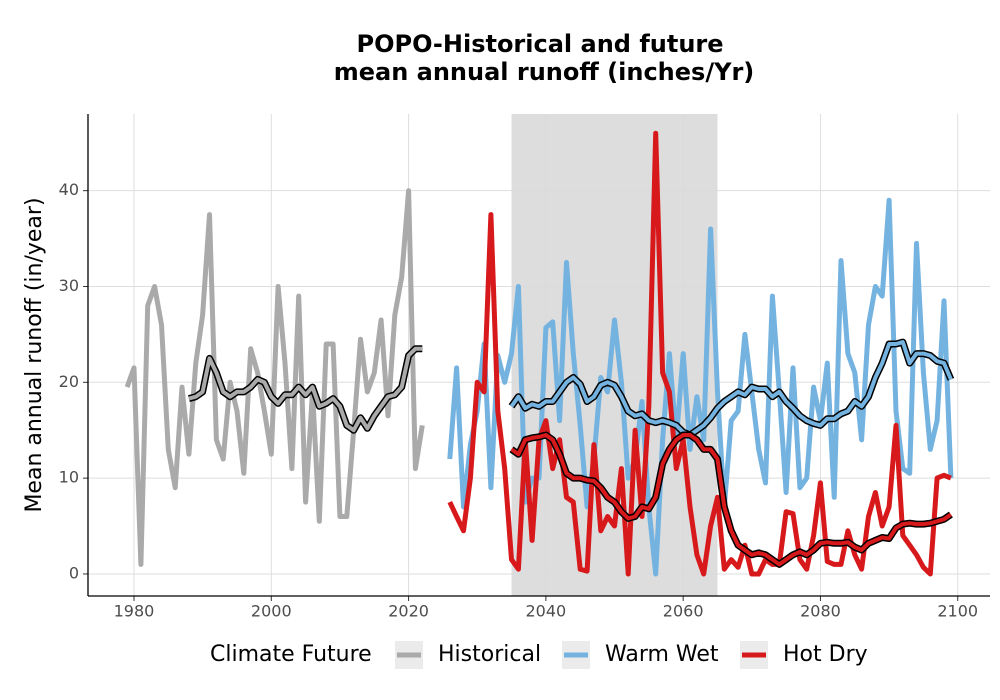  Describe the element at coordinates (69, 381) in the screenshot. I see `y-tick-label: 20` at that location.